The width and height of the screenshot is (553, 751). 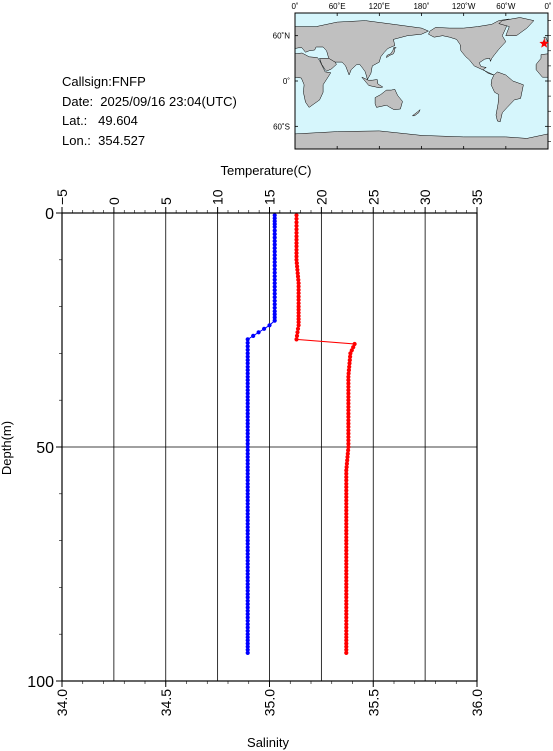 What do you see at coordinates (62, 702) in the screenshot?
I see `salinity-tick-label: 34.0` at bounding box center [62, 702].